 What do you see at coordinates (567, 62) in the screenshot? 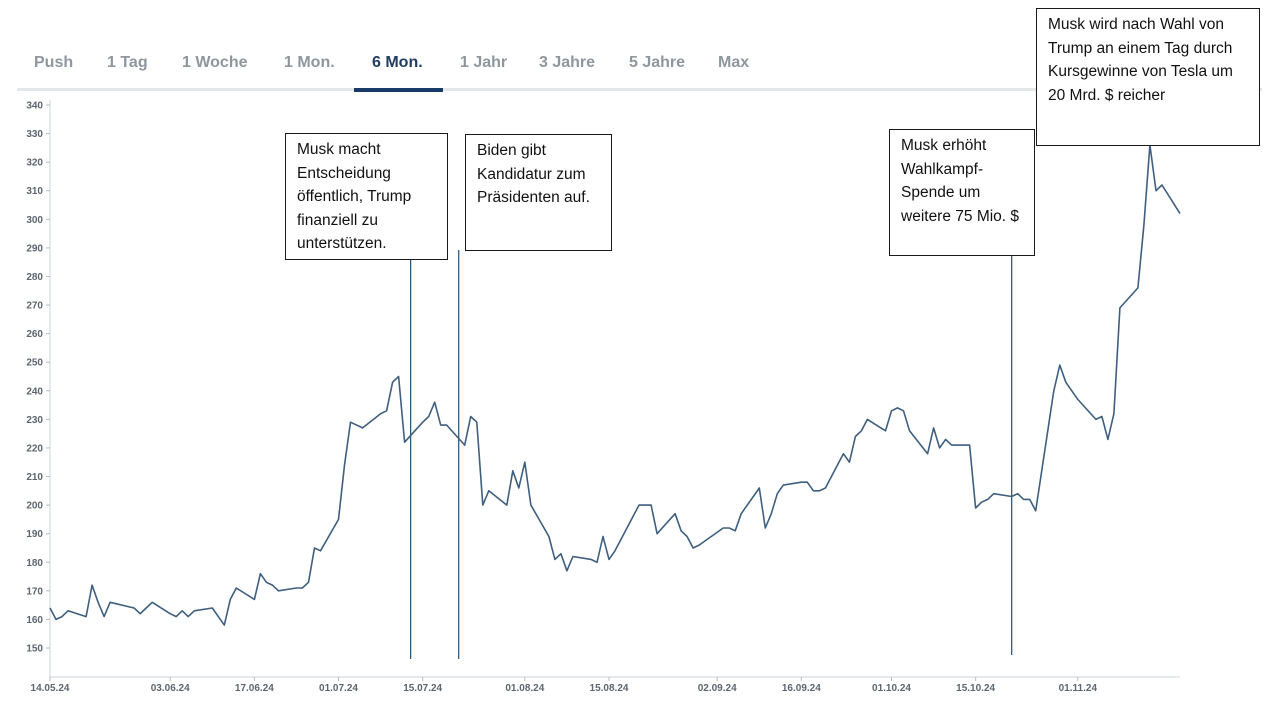
I see `tab-3-jahre: 3 Jahre` at bounding box center [567, 62].